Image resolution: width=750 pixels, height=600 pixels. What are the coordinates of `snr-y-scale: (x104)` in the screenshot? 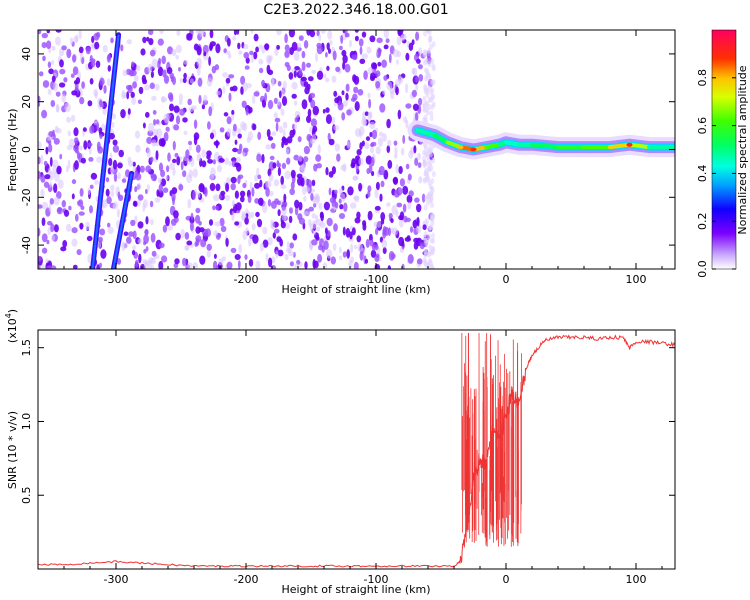 It's located at (11, 326).